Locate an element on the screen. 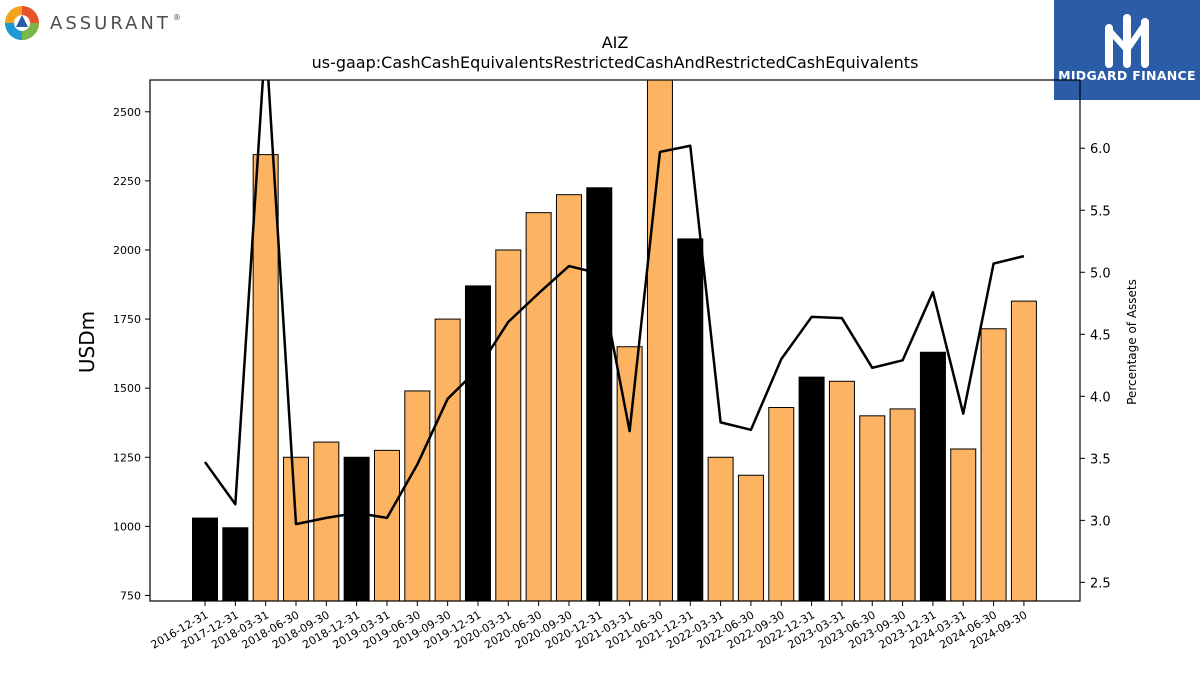 This screenshot has height=675, width=1200. y2-tick-label: 4.0 is located at coordinates (1100, 397).